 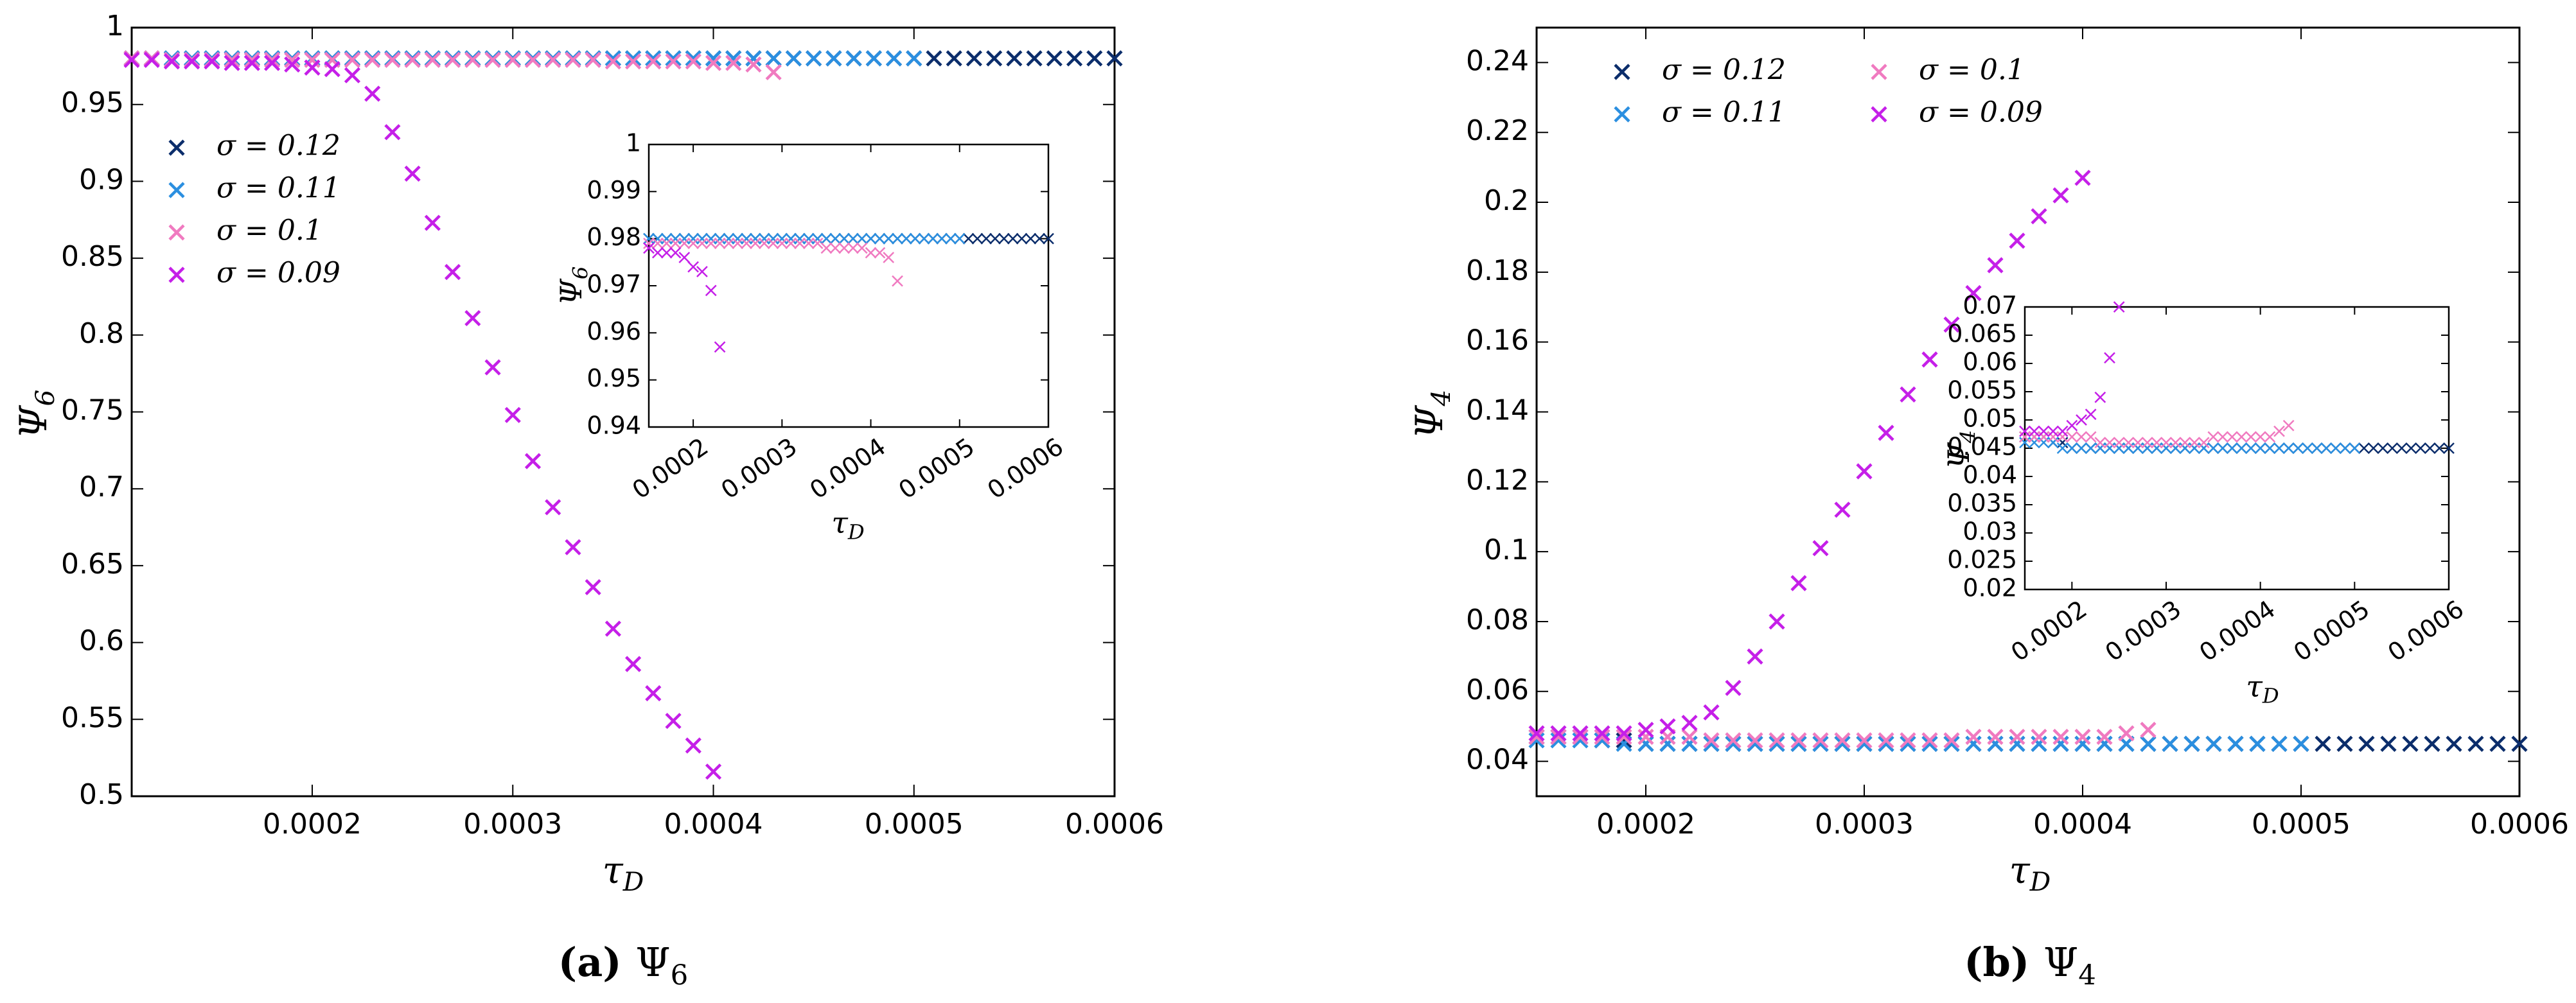 I want to click on panel-a-legend-label: σ = 0.12, so click(x=278, y=146).